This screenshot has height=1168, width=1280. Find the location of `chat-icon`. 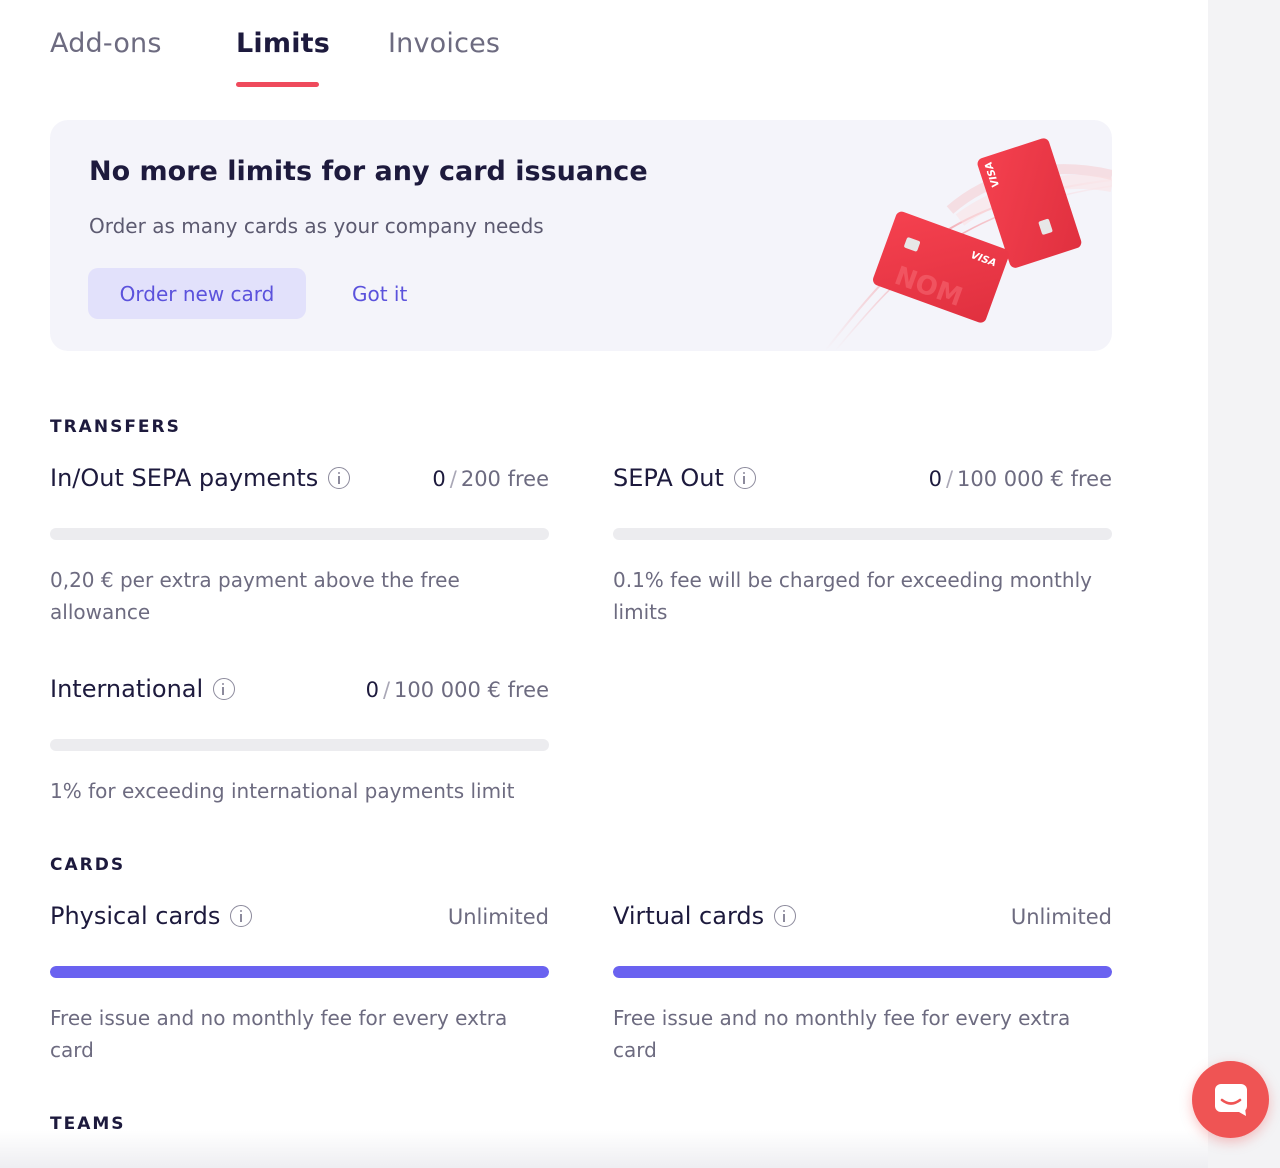

chat-icon is located at coordinates (1231, 1100).